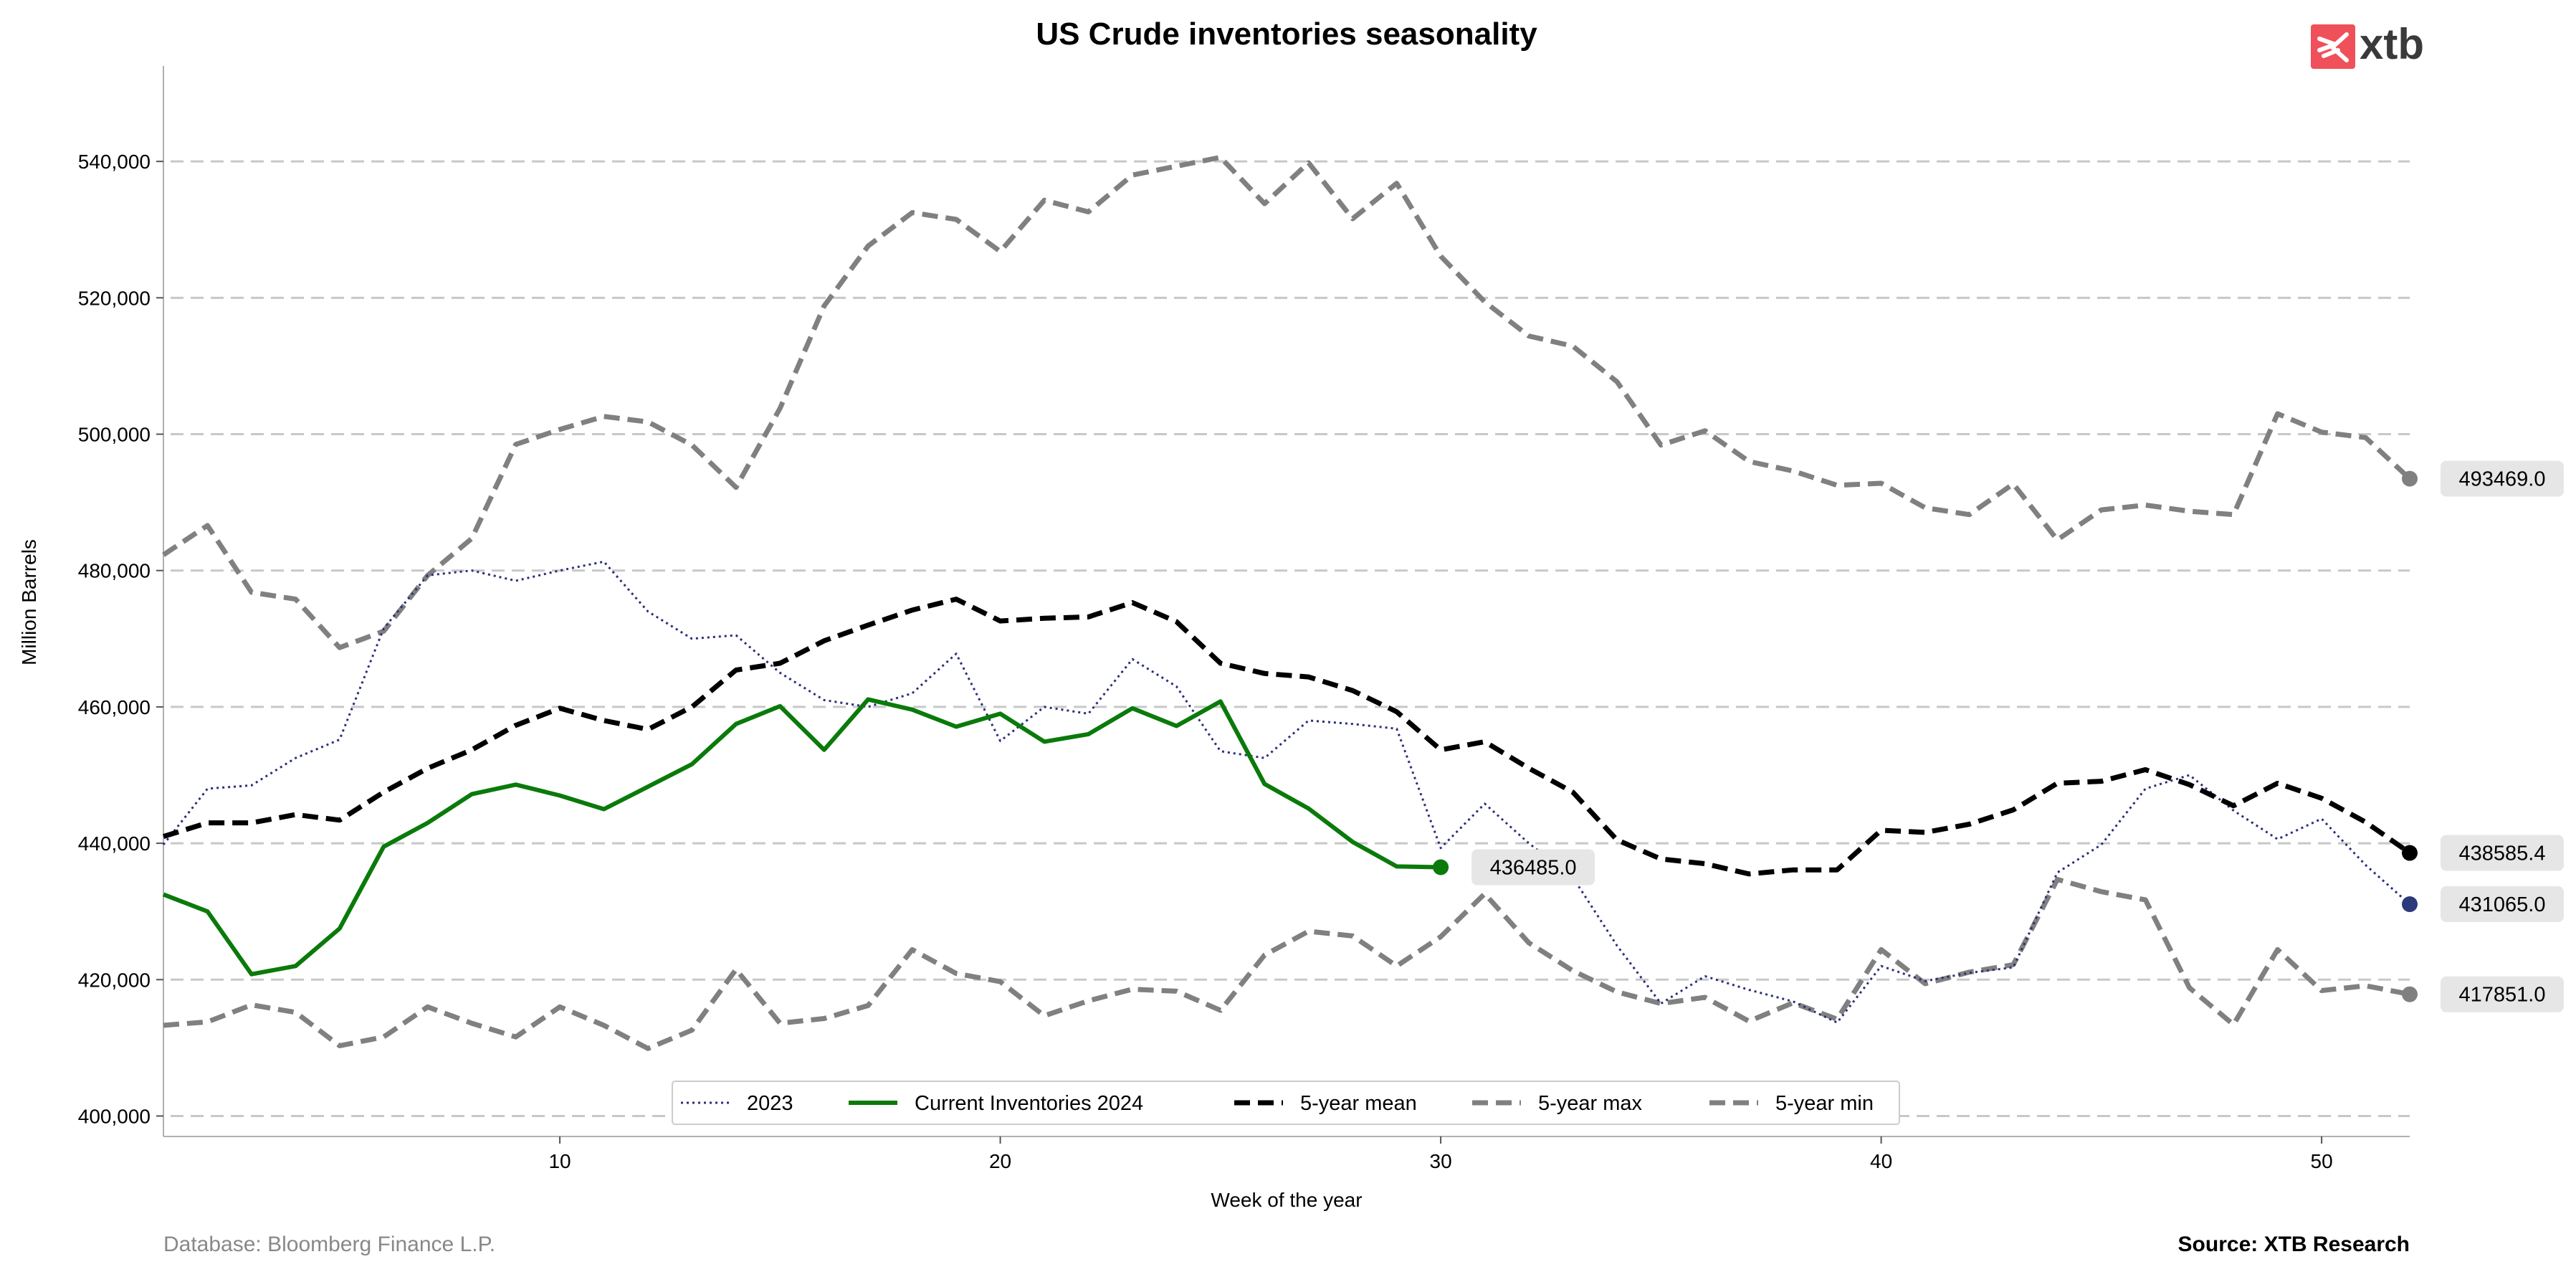 The image size is (2576, 1277). Describe the element at coordinates (114, 298) in the screenshot. I see `y-tick-label: 520,000` at that location.